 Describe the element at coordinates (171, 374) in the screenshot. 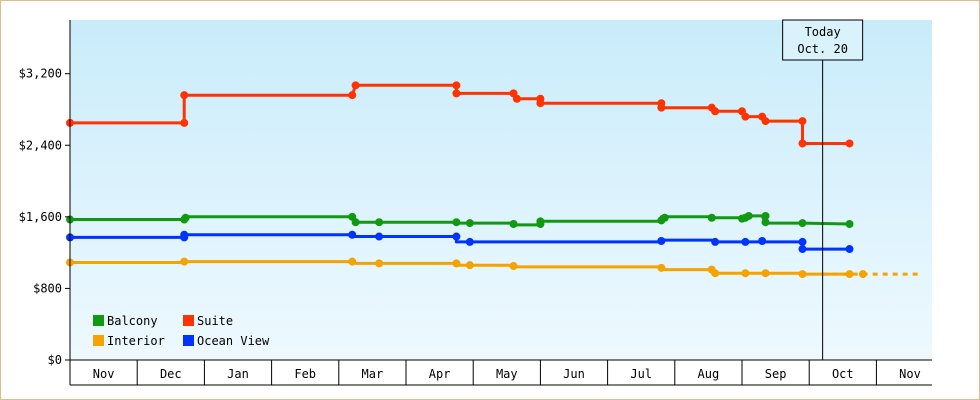

I see `x-tick-label: Dec` at that location.